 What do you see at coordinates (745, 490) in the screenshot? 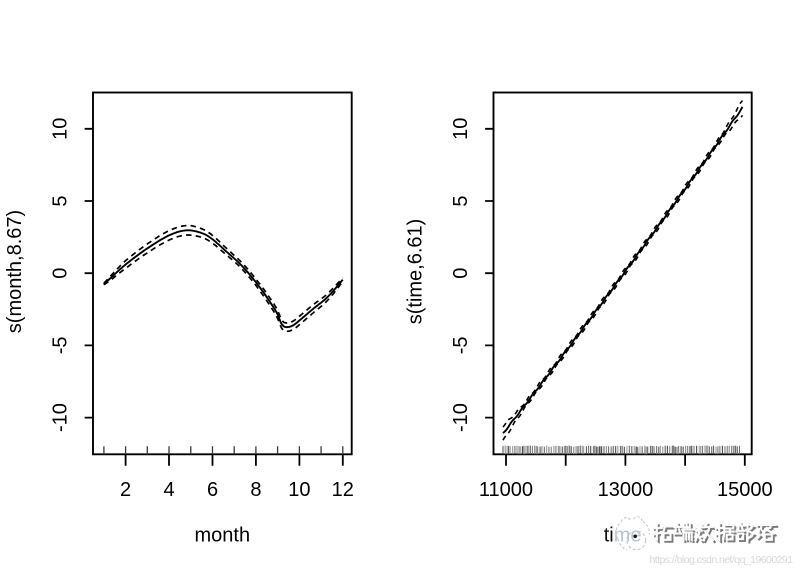
I see `svg-text: 15000` at bounding box center [745, 490].